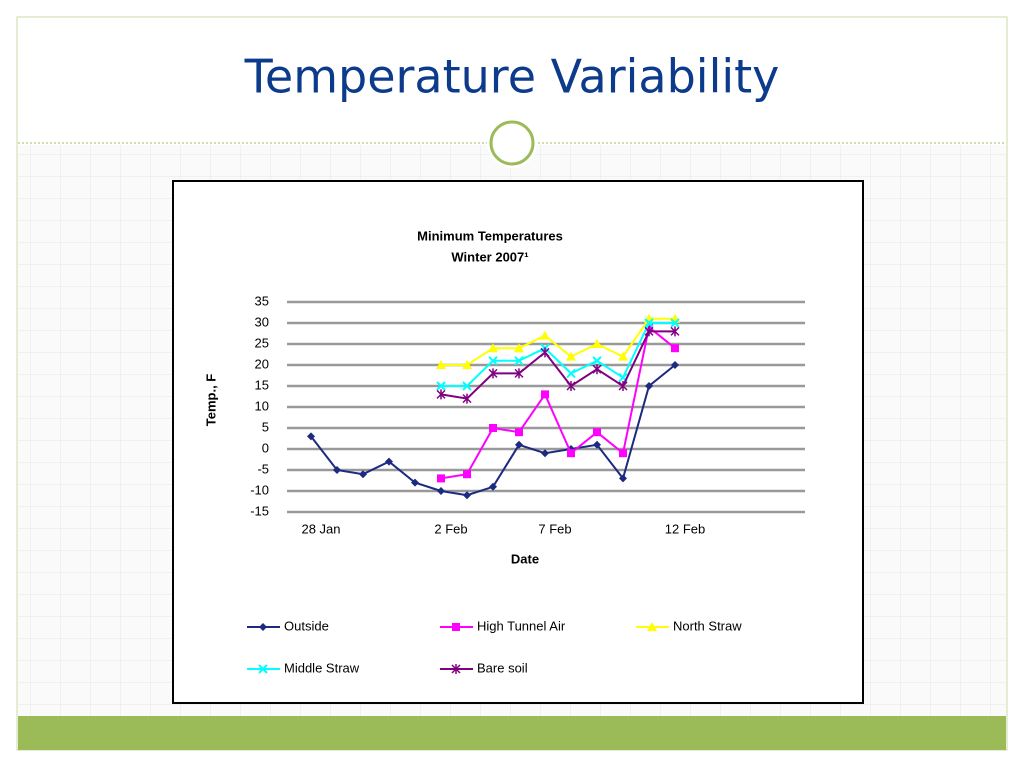 The height and width of the screenshot is (768, 1024). What do you see at coordinates (259, 510) in the screenshot?
I see `y-tick-label: -15` at bounding box center [259, 510].